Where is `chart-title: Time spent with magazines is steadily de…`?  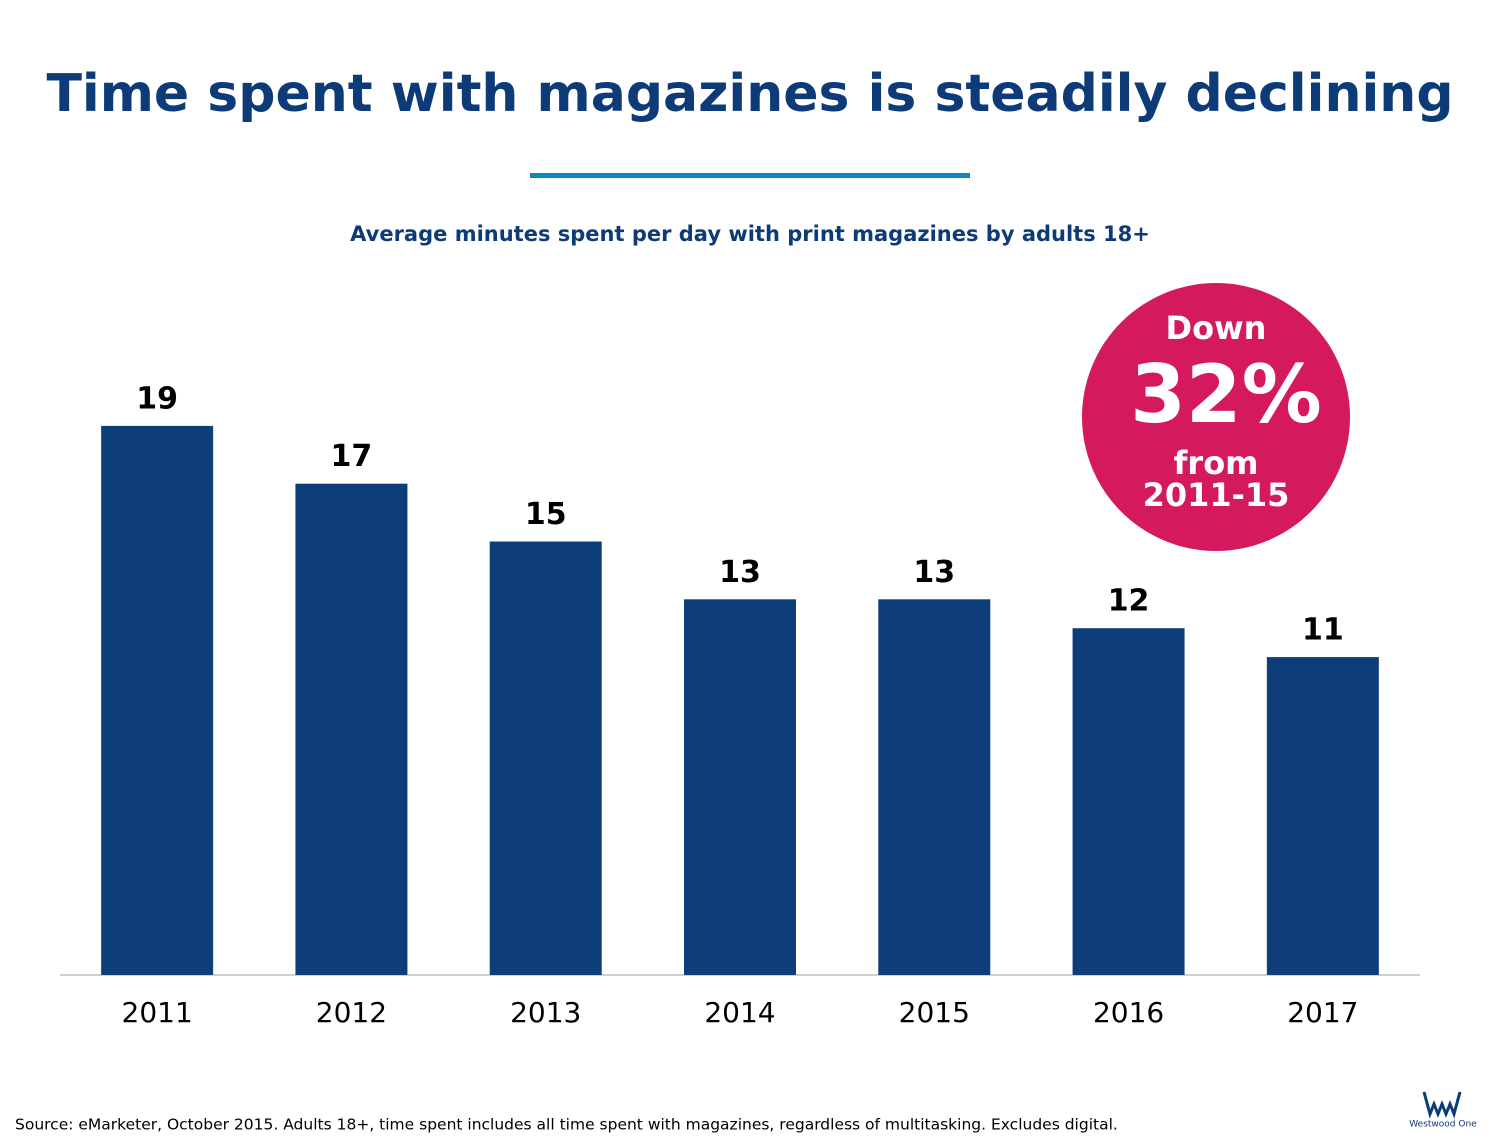 chart-title: Time spent with magazines is steadily de… is located at coordinates (749, 94).